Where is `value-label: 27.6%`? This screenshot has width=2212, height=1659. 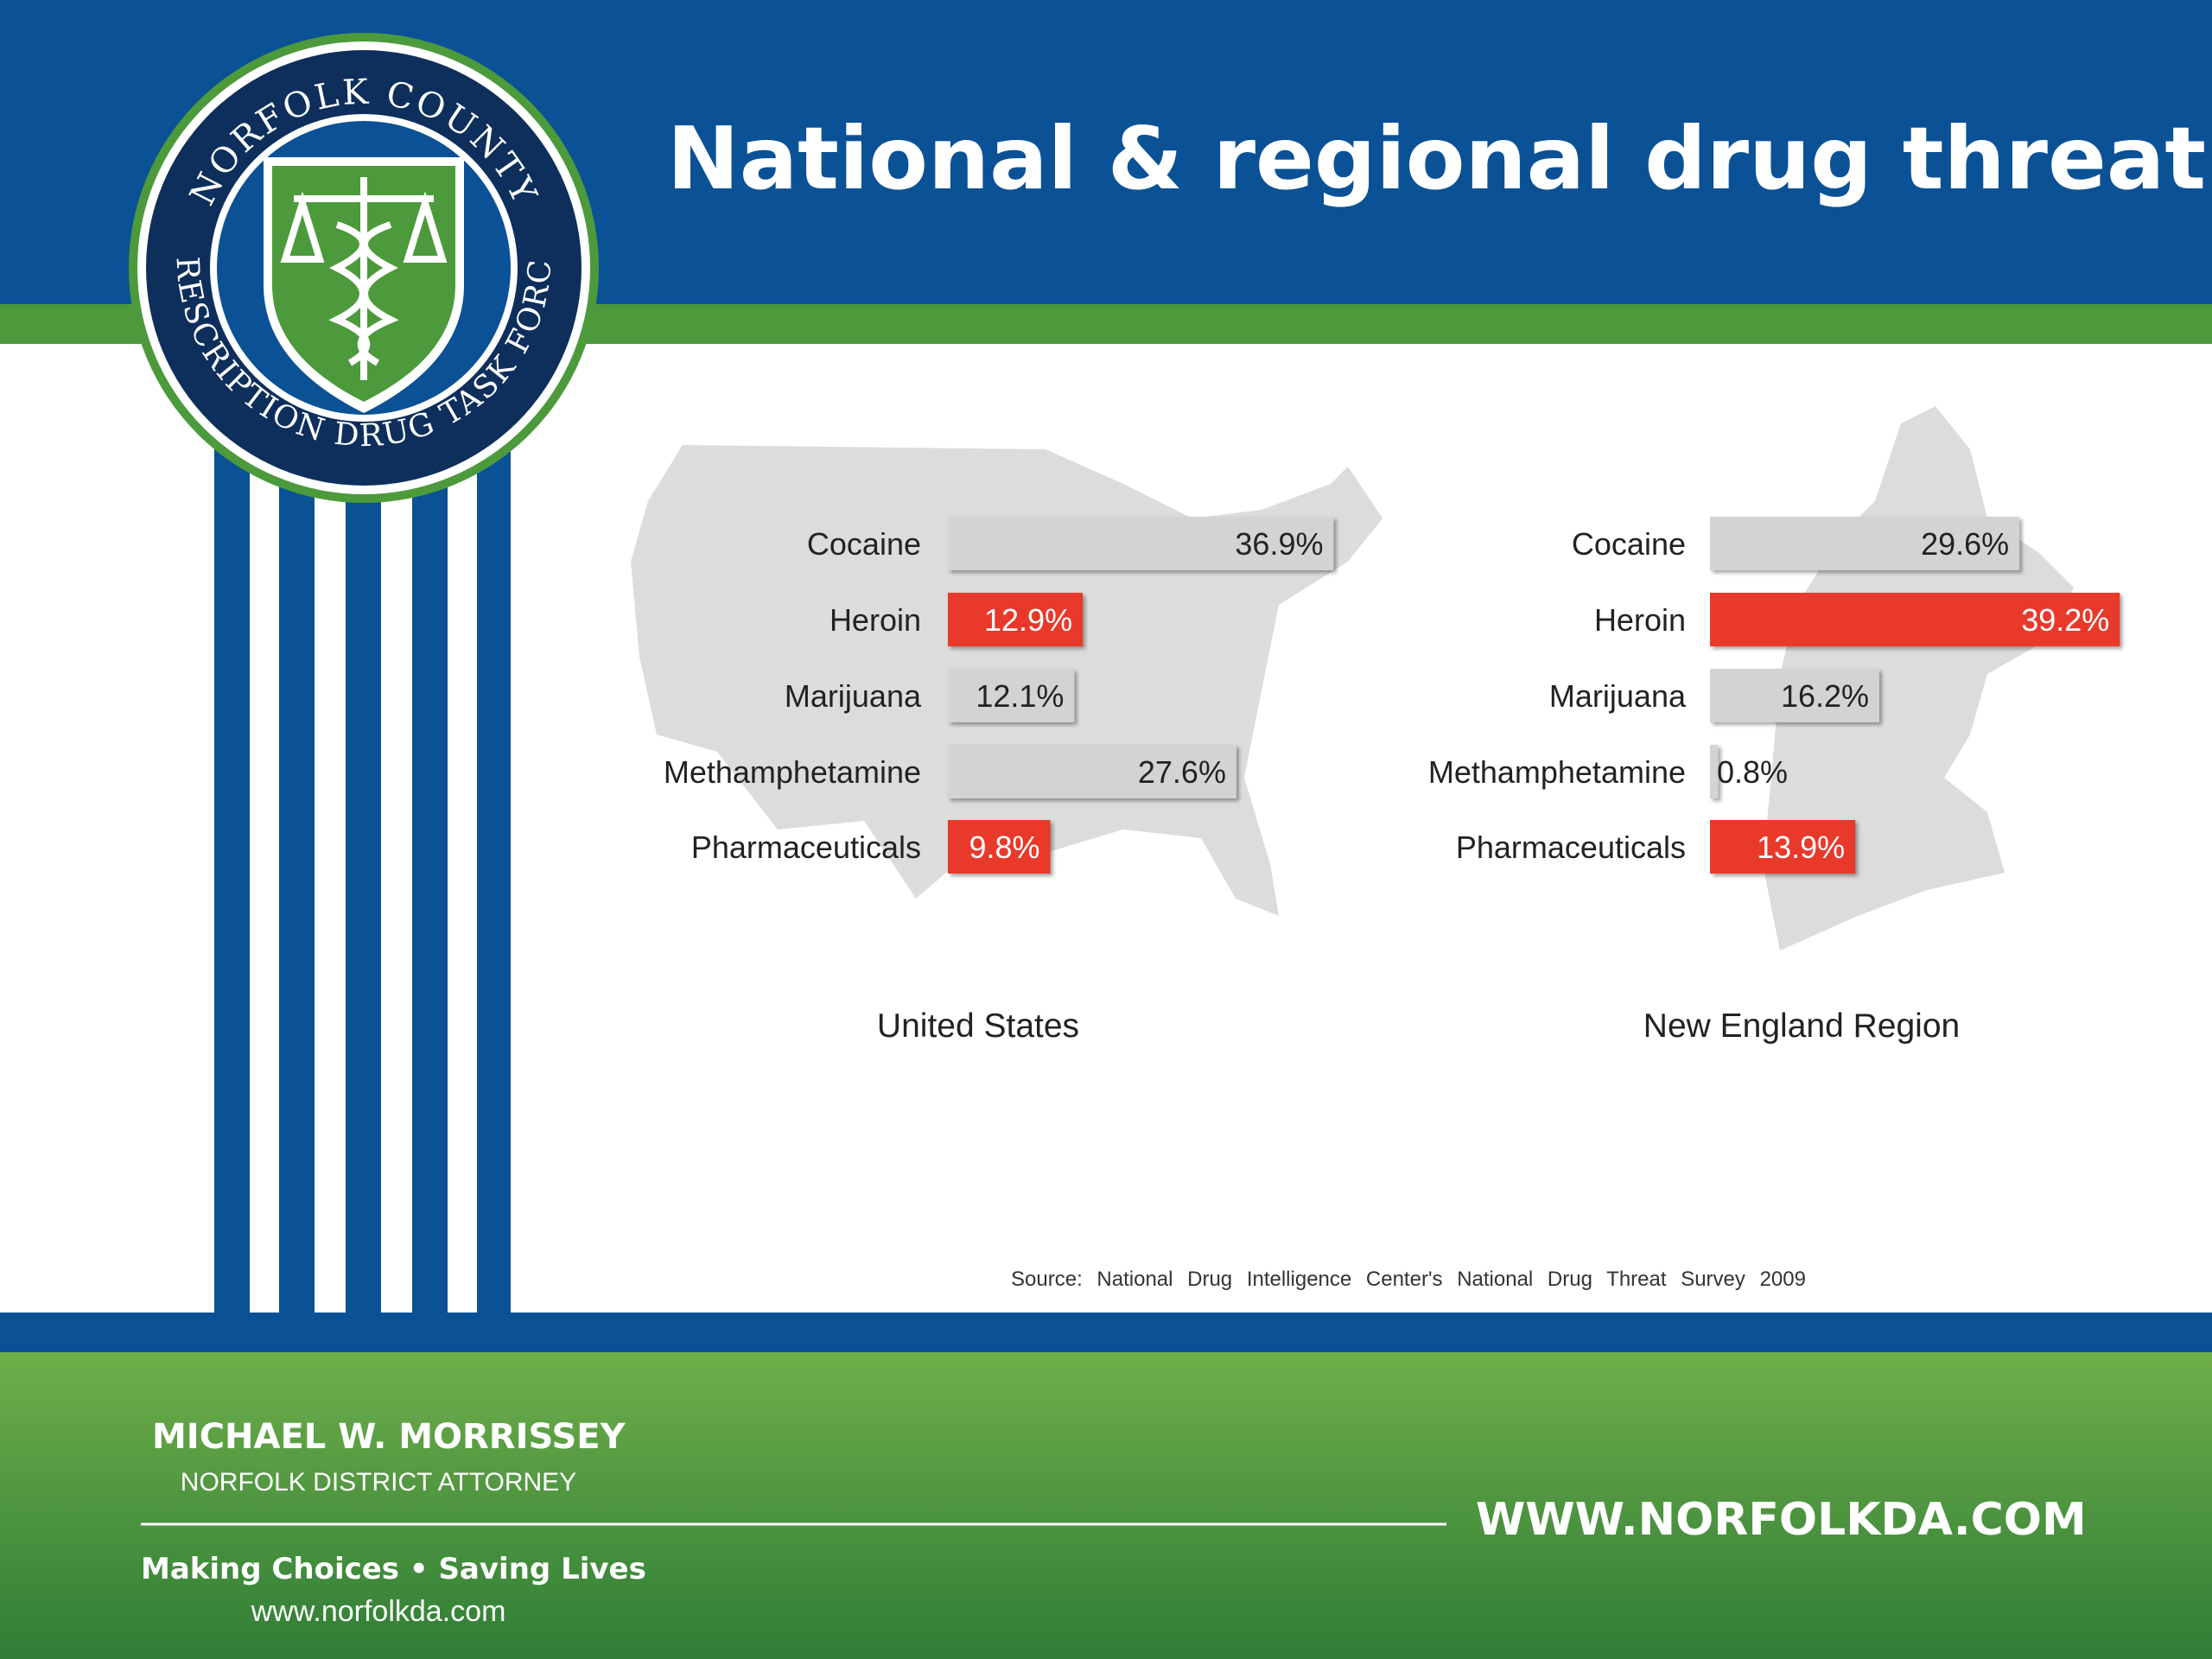
value-label: 27.6% is located at coordinates (1182, 772).